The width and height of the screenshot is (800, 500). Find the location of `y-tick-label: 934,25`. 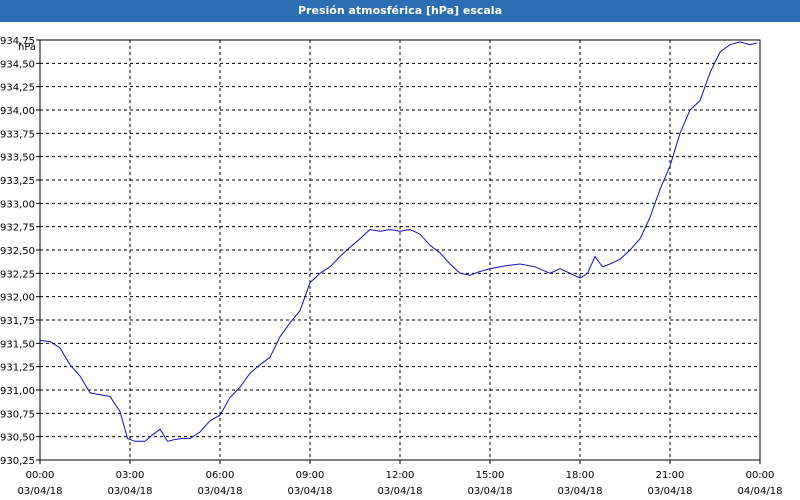

y-tick-label: 934,25 is located at coordinates (17, 88).